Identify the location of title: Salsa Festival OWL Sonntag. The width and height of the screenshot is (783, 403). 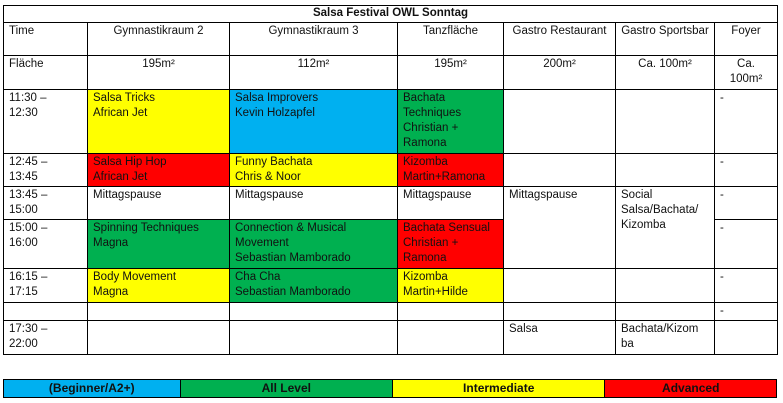
(390, 14).